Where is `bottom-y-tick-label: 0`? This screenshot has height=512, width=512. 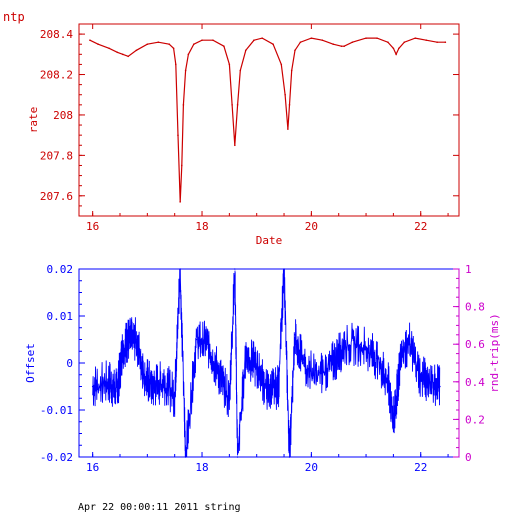
bottom-y-tick-label: 0 is located at coordinates (69, 363).